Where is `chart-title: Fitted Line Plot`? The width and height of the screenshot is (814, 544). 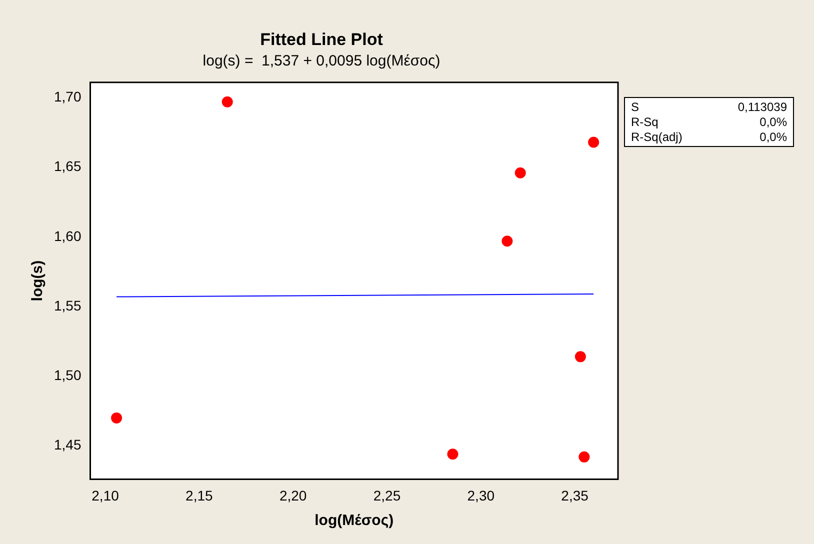 chart-title: Fitted Line Plot is located at coordinates (322, 39).